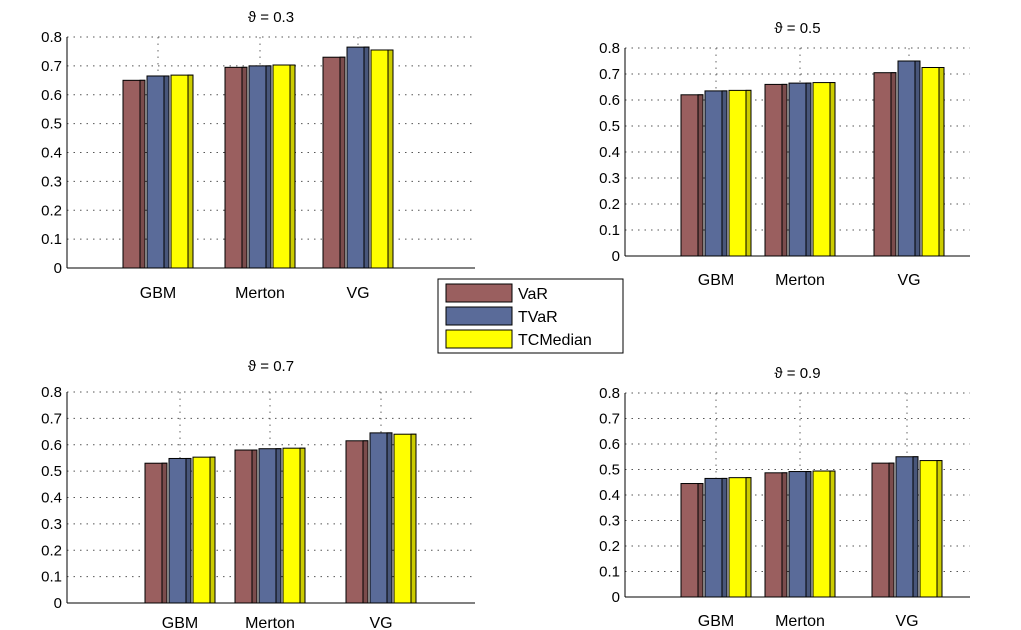  Describe the element at coordinates (797, 28) in the screenshot. I see `chart-title: ϑ = 0.5` at that location.